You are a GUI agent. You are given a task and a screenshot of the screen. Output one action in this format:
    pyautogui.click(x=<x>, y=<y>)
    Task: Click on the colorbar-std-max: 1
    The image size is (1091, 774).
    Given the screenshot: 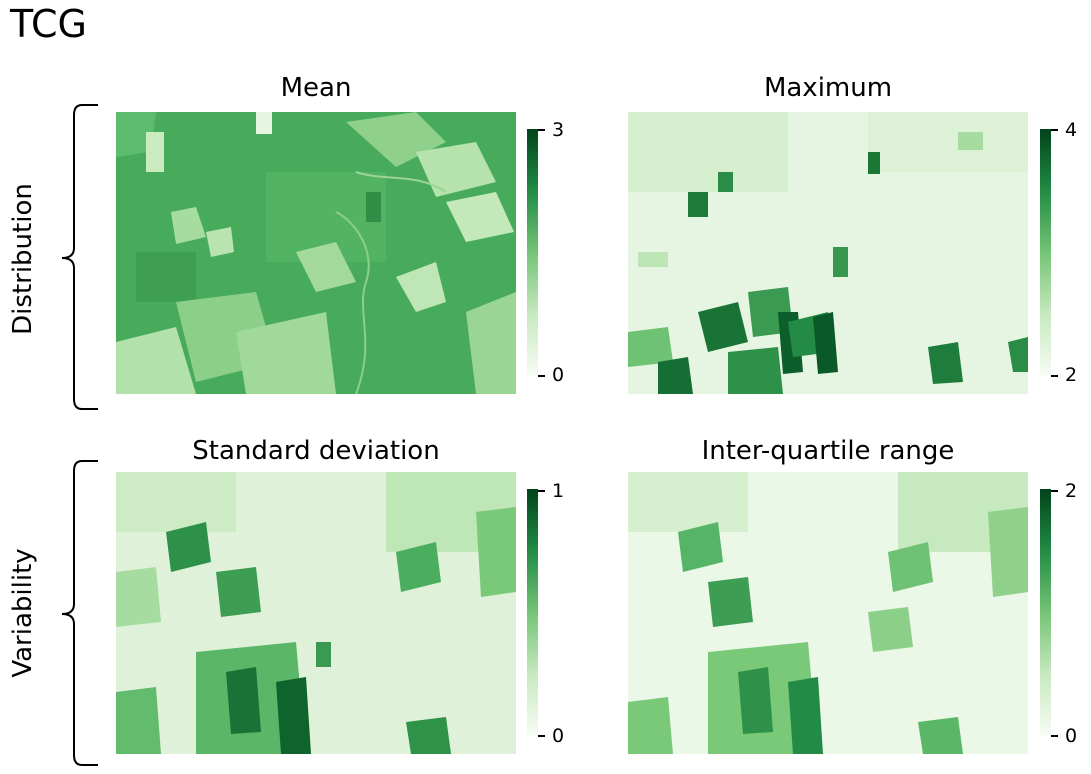 What is the action you would take?
    pyautogui.click(x=558, y=491)
    